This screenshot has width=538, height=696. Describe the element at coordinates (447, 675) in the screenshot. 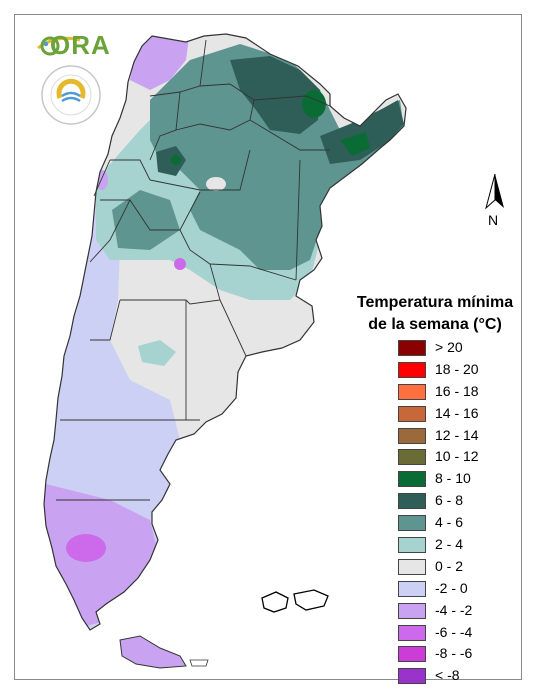

I see `legend-label: < -8` at that location.